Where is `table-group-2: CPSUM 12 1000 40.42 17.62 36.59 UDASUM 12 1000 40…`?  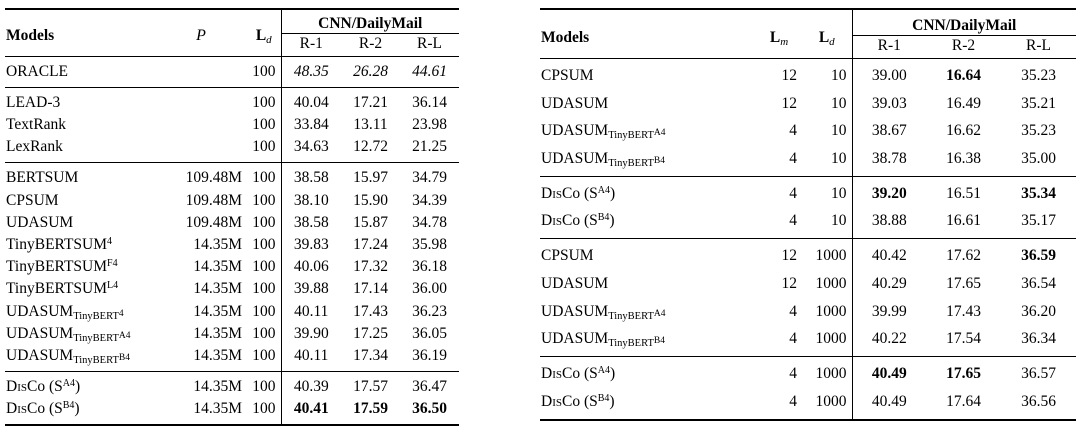 table-group-2: CPSUM 12 1000 40.42 17.62 36.59 UDASUM 12 1000 40… is located at coordinates (808, 297).